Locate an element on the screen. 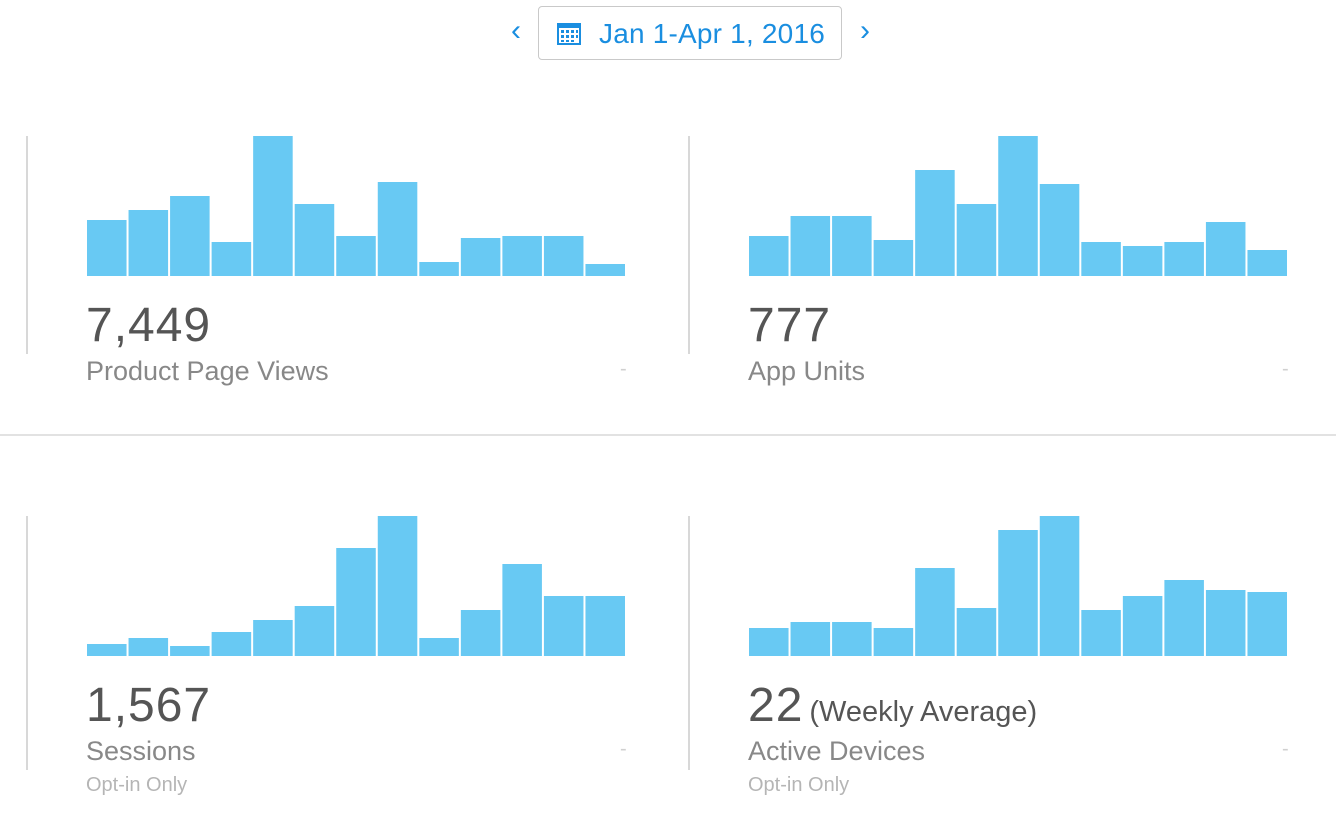  date-range-button: Jan 1-Apr 1, 2016 is located at coordinates (690, 33).